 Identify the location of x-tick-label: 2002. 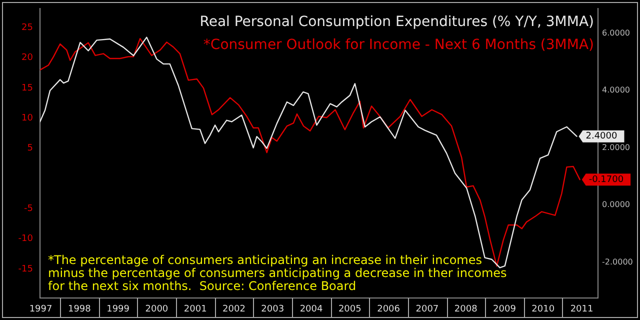
(234, 309).